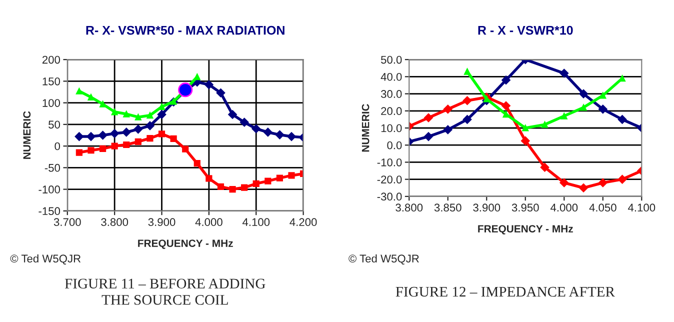 The image size is (674, 322). What do you see at coordinates (391, 94) in the screenshot?
I see `y-tick-label: 30.0` at bounding box center [391, 94].